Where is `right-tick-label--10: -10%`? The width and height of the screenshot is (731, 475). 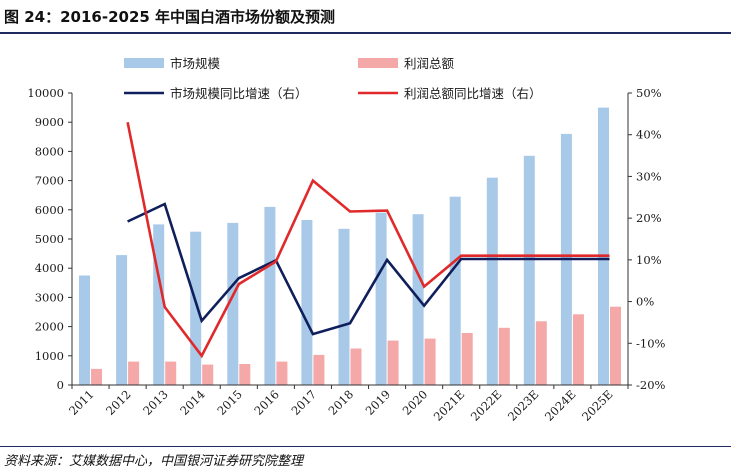
right-tick-label--10: -10% is located at coordinates (651, 343).